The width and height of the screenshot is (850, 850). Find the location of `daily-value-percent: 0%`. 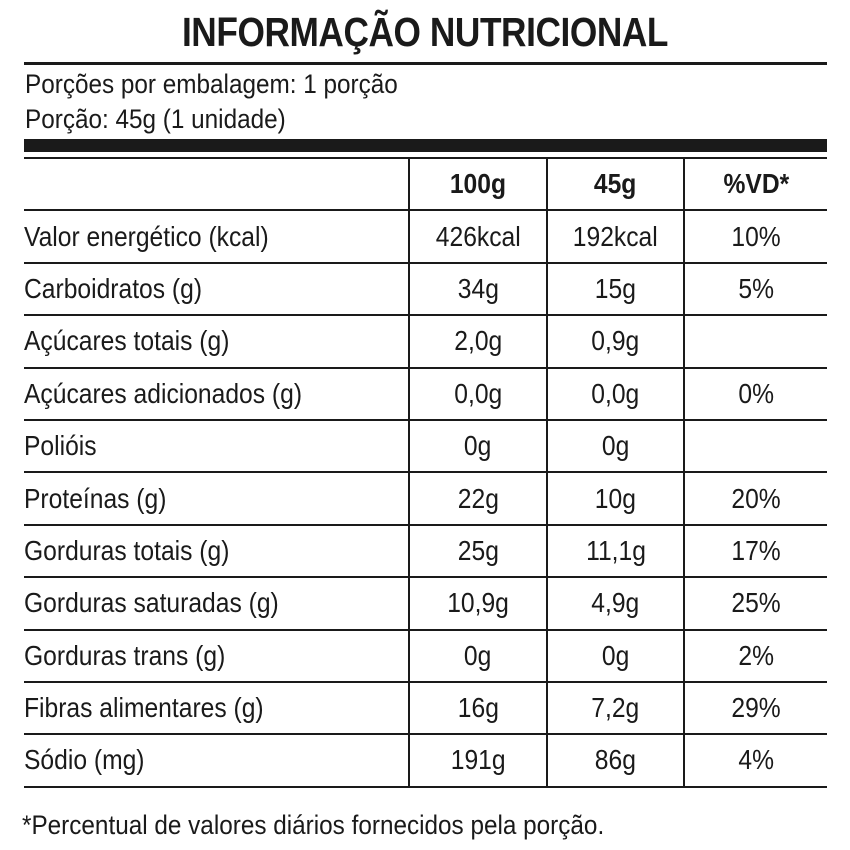

daily-value-percent: 0% is located at coordinates (755, 393).